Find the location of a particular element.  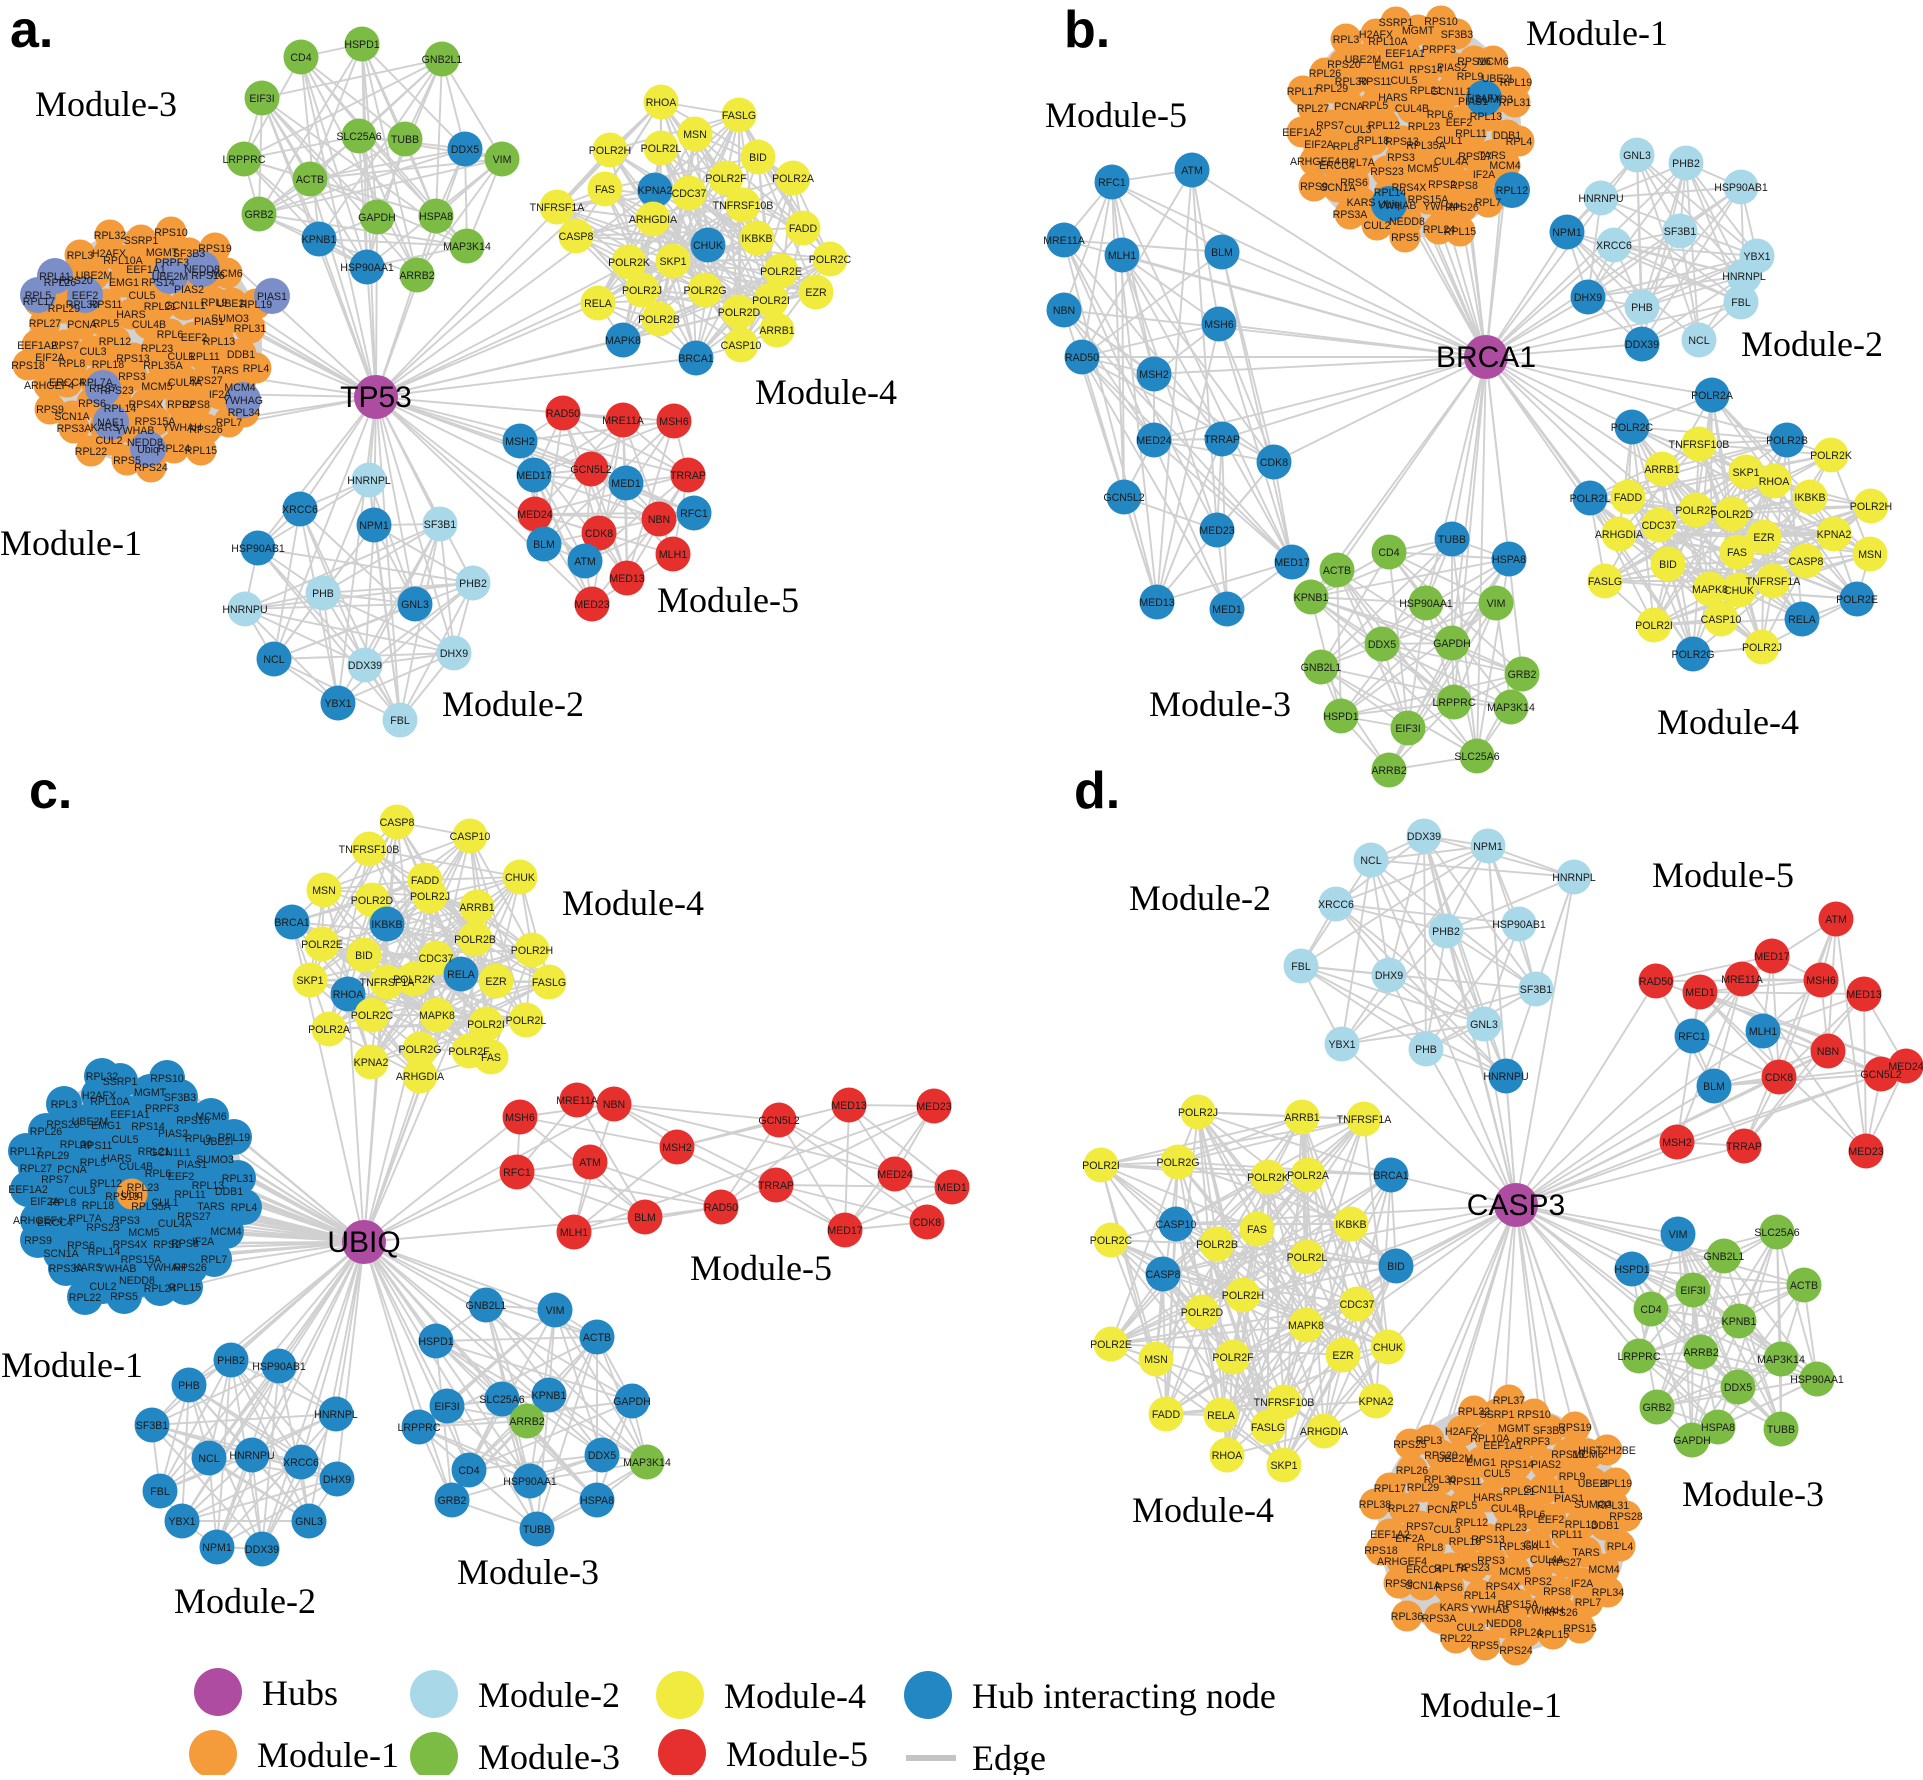

svg-text: SLC25A6 is located at coordinates (501, 1400).